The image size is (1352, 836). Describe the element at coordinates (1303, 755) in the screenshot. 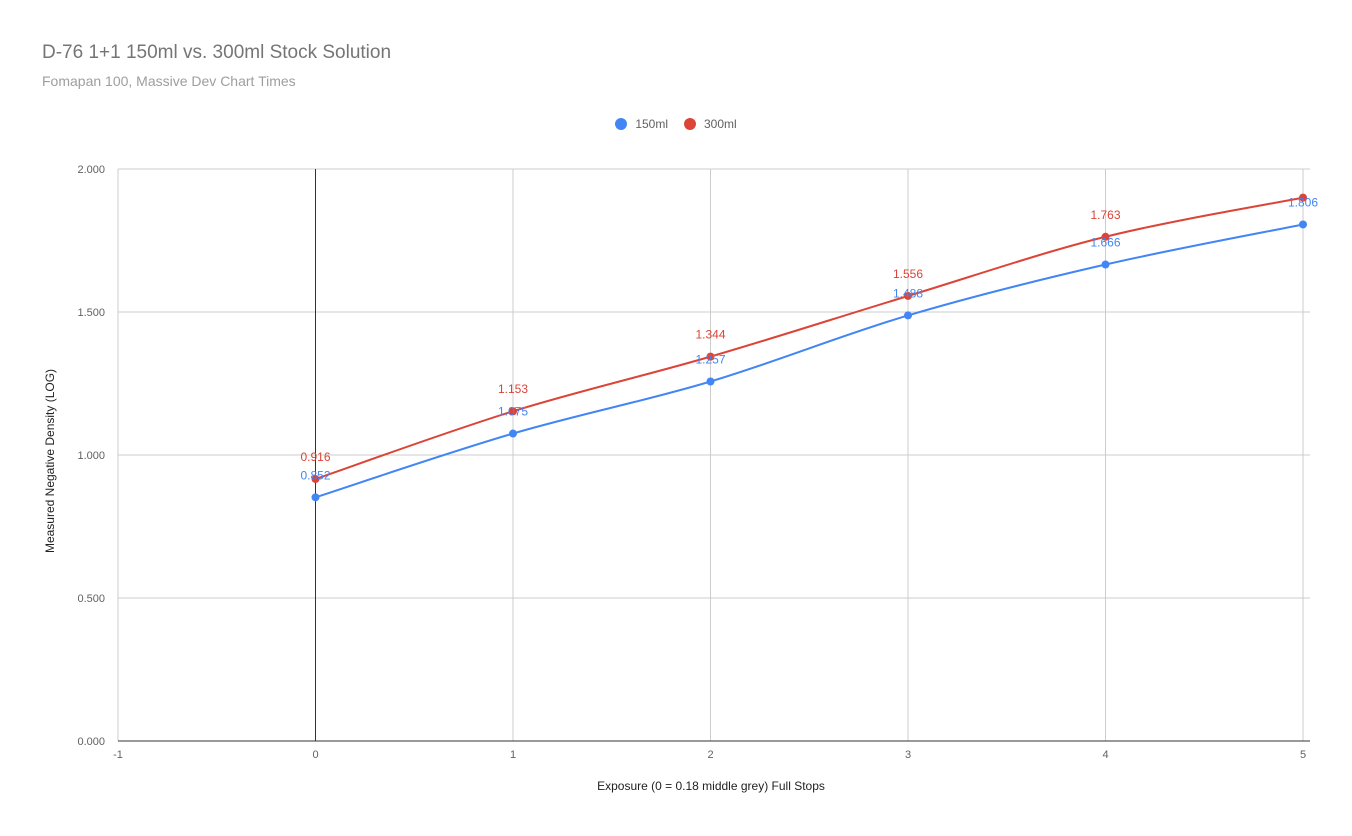

I see `x-tick-label: 5` at that location.